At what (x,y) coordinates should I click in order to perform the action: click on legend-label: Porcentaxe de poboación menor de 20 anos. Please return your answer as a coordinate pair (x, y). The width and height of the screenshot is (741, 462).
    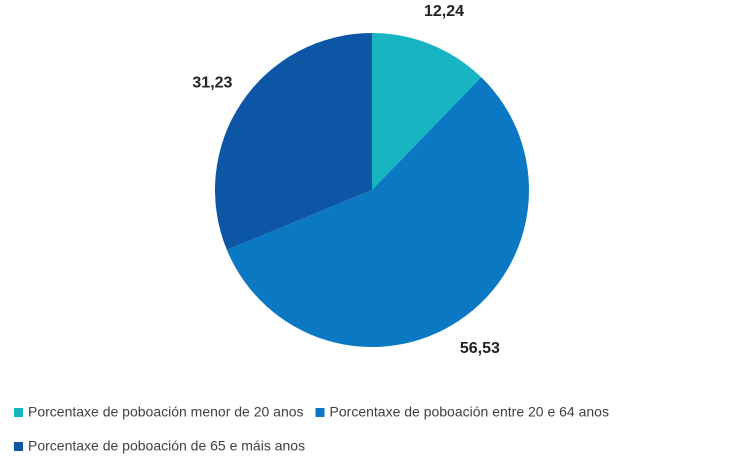
    Looking at the image, I should click on (166, 412).